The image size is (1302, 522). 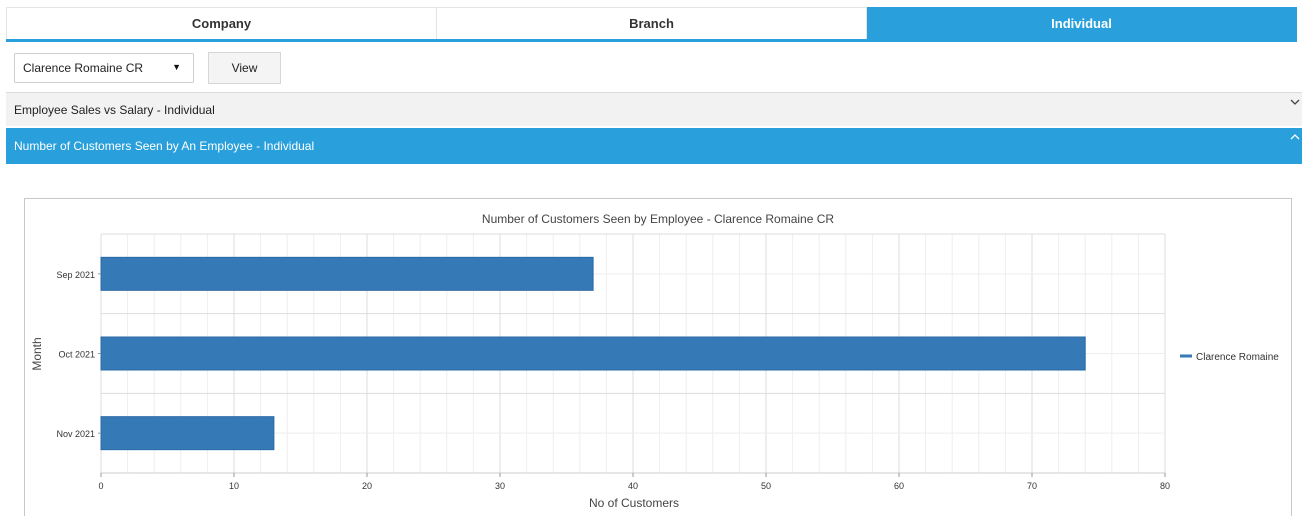 I want to click on y-tick-label: Nov 2021, so click(x=75, y=434).